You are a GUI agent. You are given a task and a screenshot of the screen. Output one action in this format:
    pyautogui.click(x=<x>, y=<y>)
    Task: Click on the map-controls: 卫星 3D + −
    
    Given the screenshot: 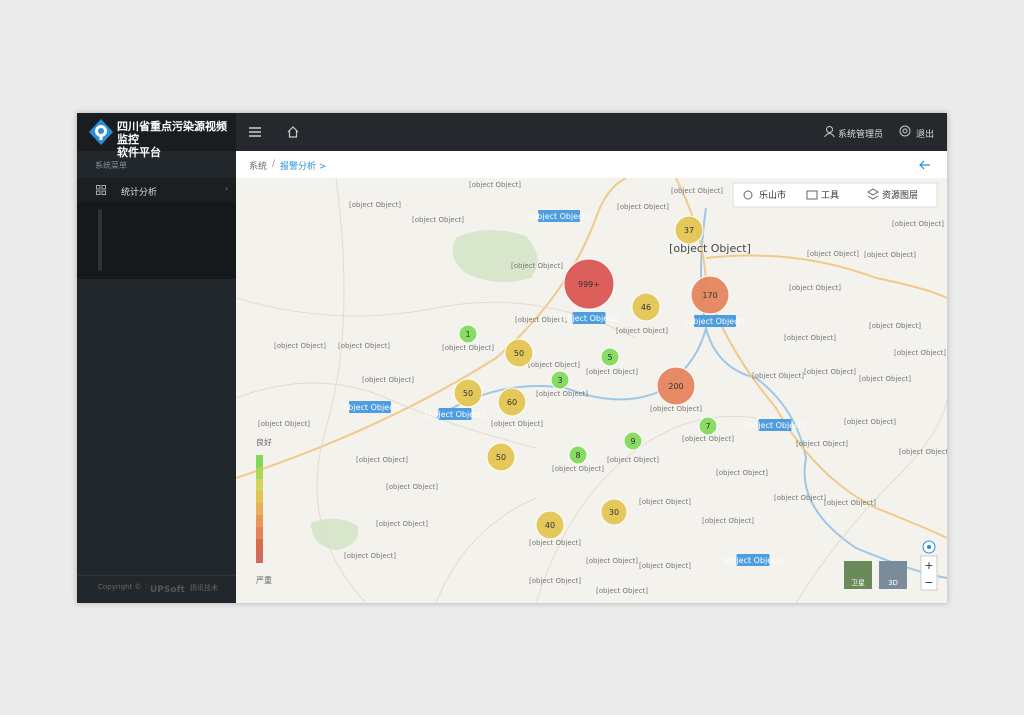 What is the action you would take?
    pyautogui.click(x=891, y=565)
    